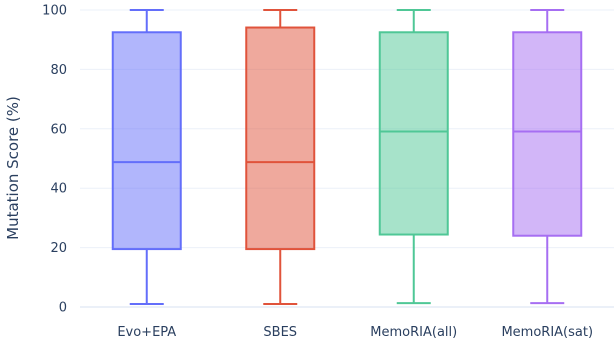 The width and height of the screenshot is (614, 343). I want to click on y-tick-label: 80, so click(58, 70).